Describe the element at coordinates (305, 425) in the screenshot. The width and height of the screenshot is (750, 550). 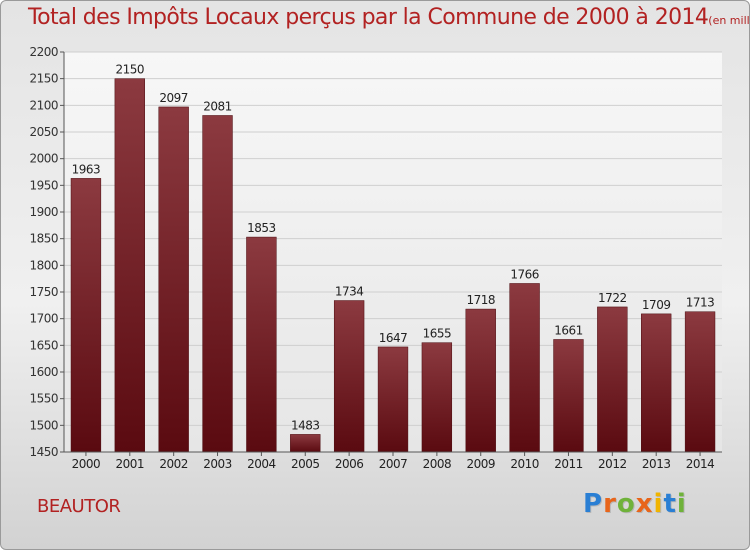
I see `bar-value-label: 1483` at that location.